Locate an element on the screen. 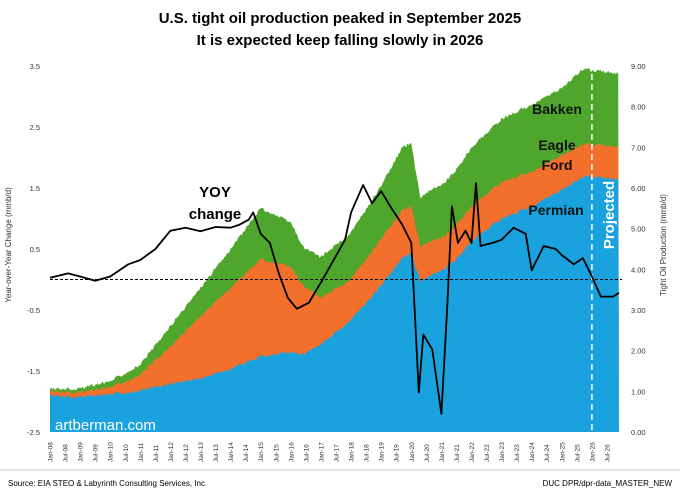 The height and width of the screenshot is (492, 680). x-tick: Jan-08 is located at coordinates (51, 452).